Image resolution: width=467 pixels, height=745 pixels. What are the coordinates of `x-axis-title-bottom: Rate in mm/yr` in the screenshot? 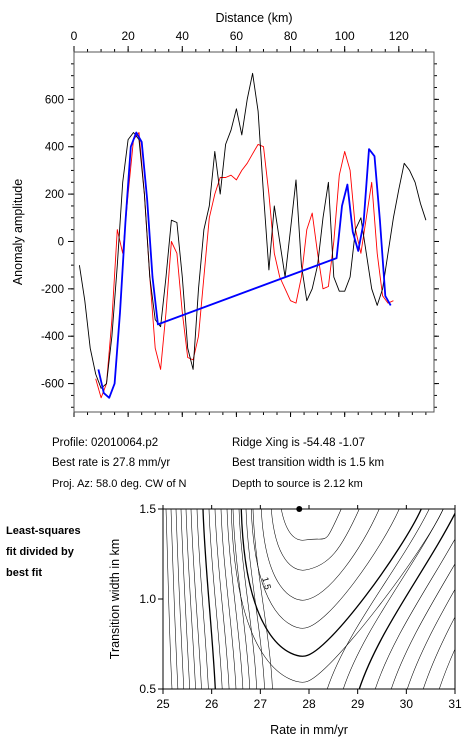 It's located at (309, 730).